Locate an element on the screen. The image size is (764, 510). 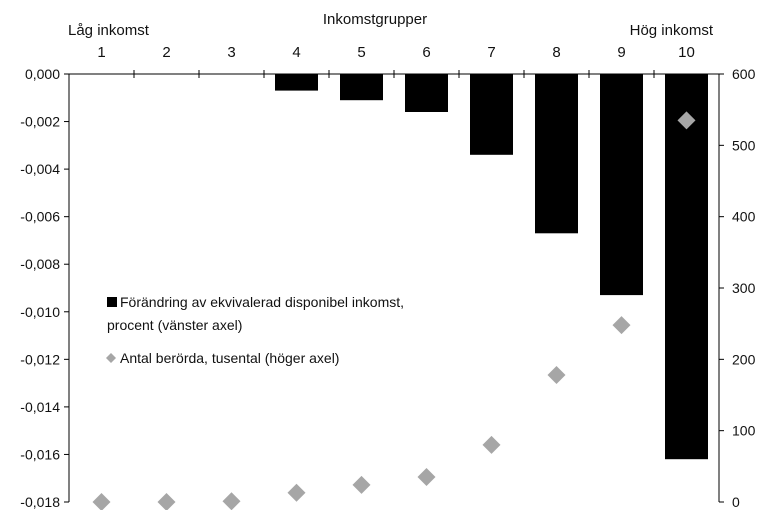
right-tick-label: 300 is located at coordinates (744, 288).